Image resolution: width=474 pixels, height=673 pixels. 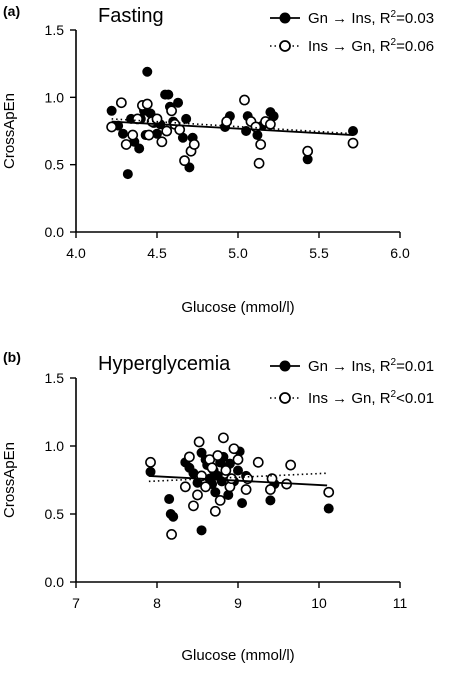 What do you see at coordinates (237, 655) in the screenshot?
I see `x-axis-label: Glucose (mmol/l)` at bounding box center [237, 655].